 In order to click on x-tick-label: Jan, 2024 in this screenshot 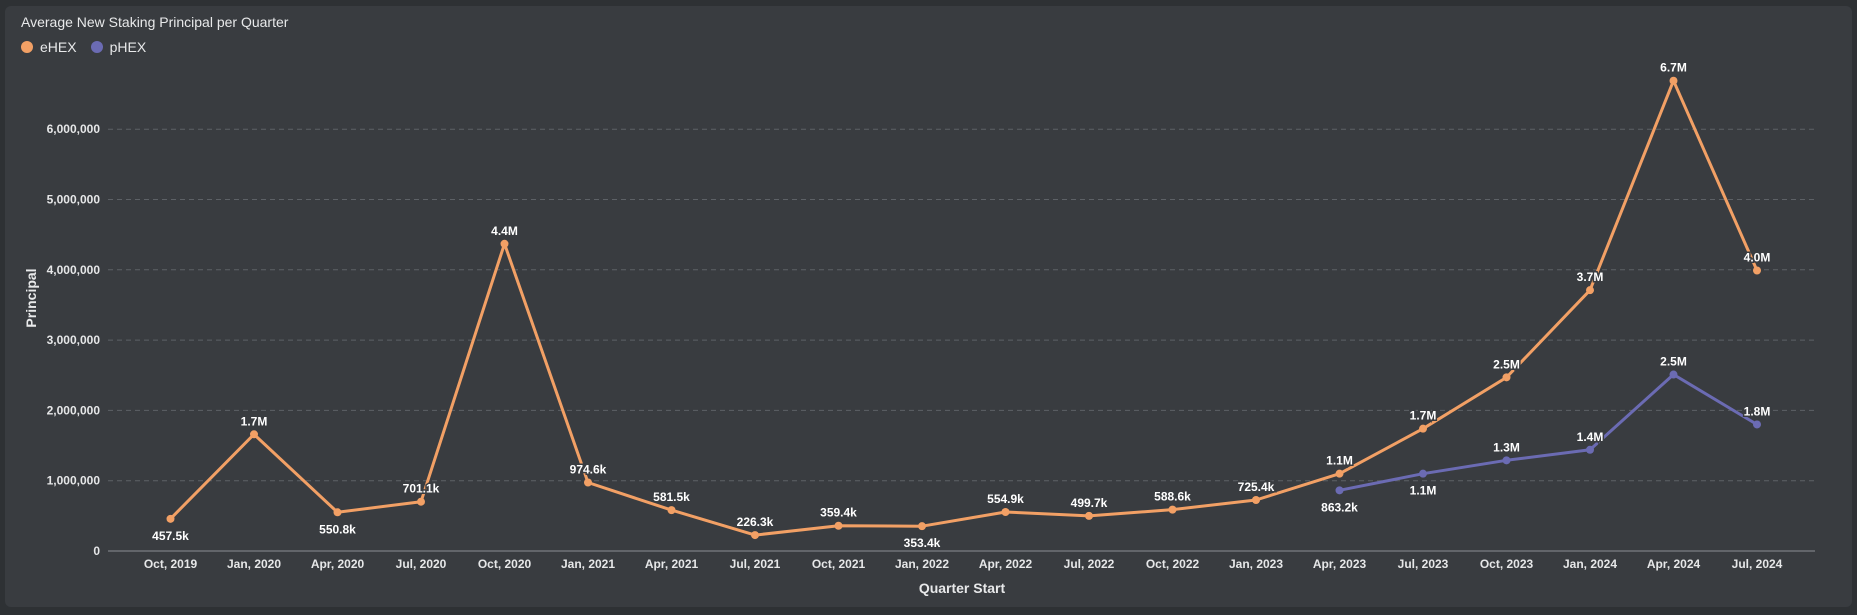, I will do `click(1590, 564)`.